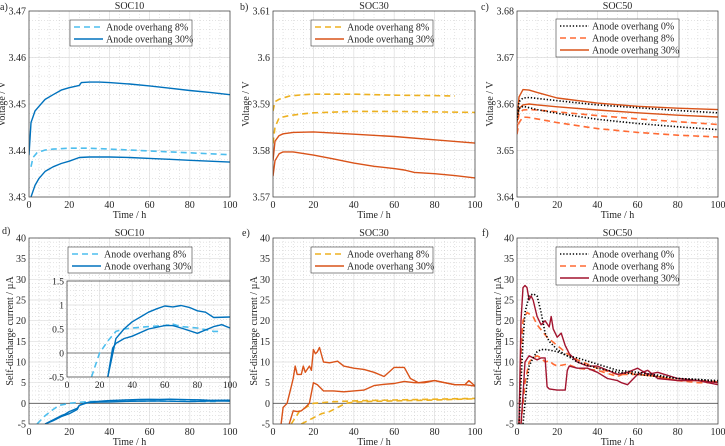 Image resolution: width=725 pixels, height=446 pixels. I want to click on y-tick-label: 35, so click(509, 259).